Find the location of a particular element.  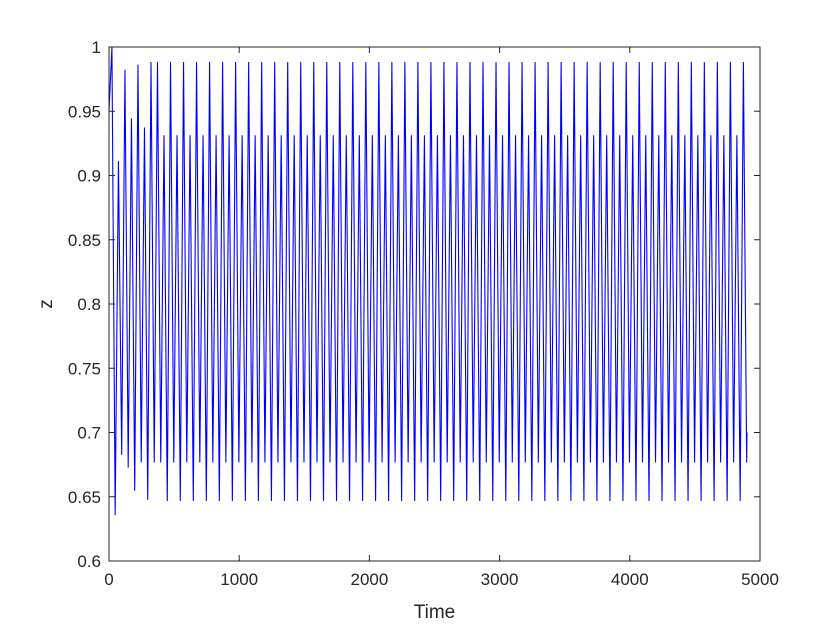

y-tick-label: 0.9 is located at coordinates (89, 176).